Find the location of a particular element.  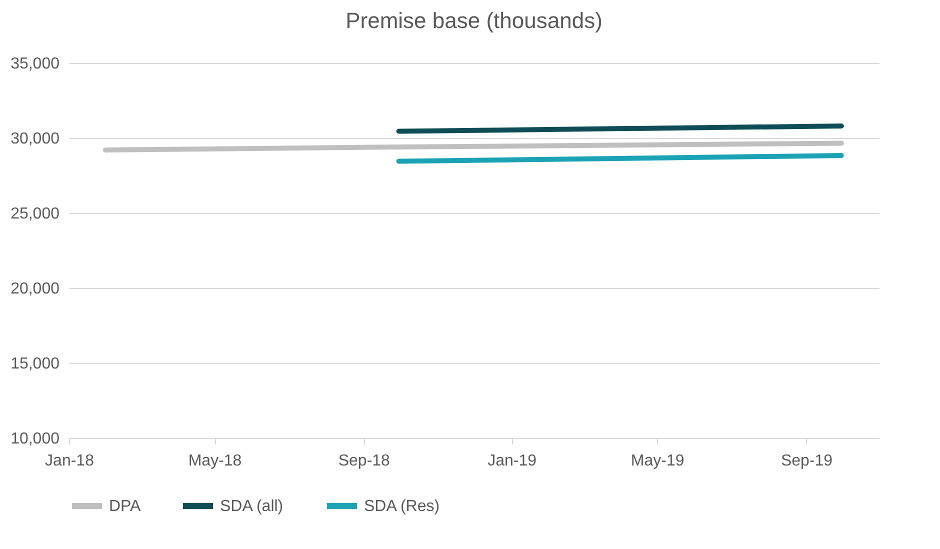

y-tick-label: 35,000 is located at coordinates (35, 64).